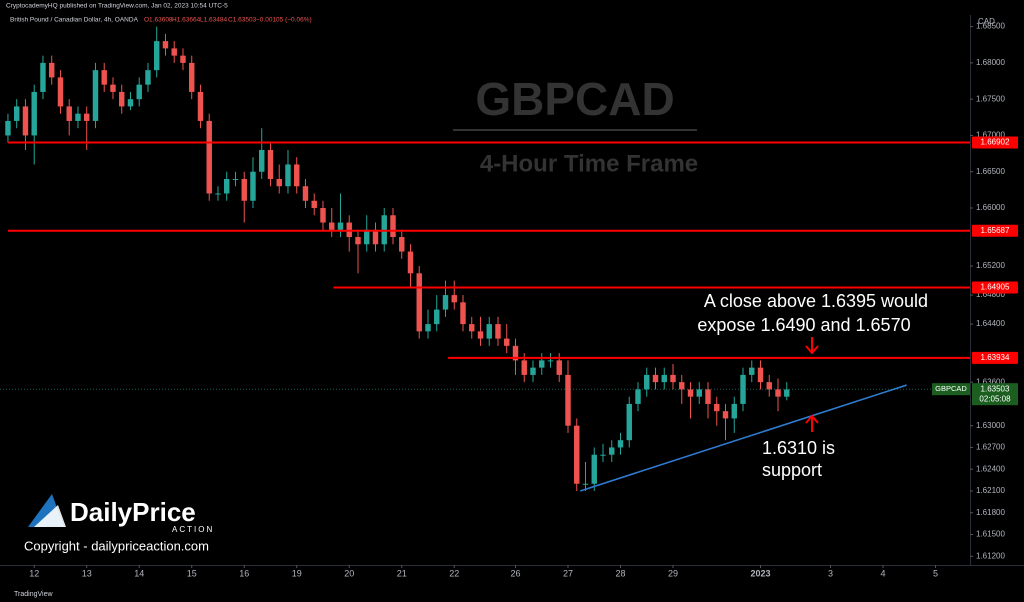  Describe the element at coordinates (990, 171) in the screenshot. I see `y-tick-label: 1.66500` at that location.